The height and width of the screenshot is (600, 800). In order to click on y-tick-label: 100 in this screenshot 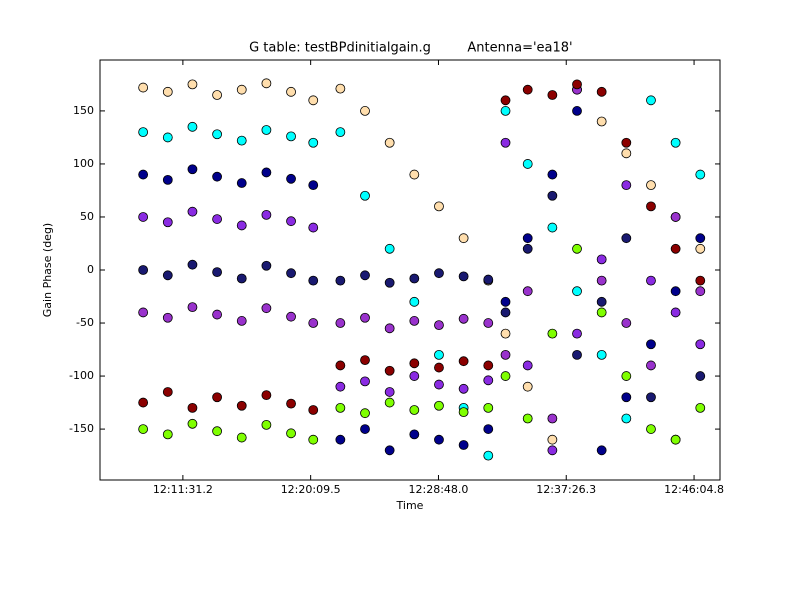, I will do `click(83, 163)`.